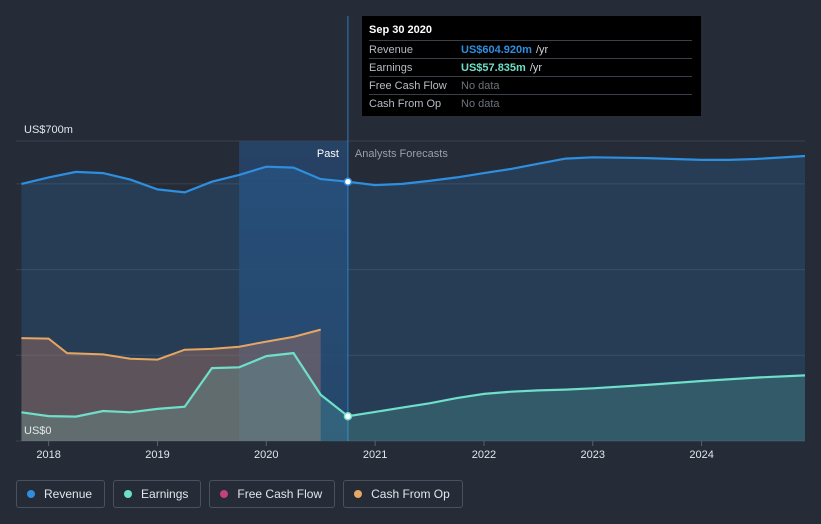  I want to click on forecast-label: Analysts Forecasts, so click(401, 154).